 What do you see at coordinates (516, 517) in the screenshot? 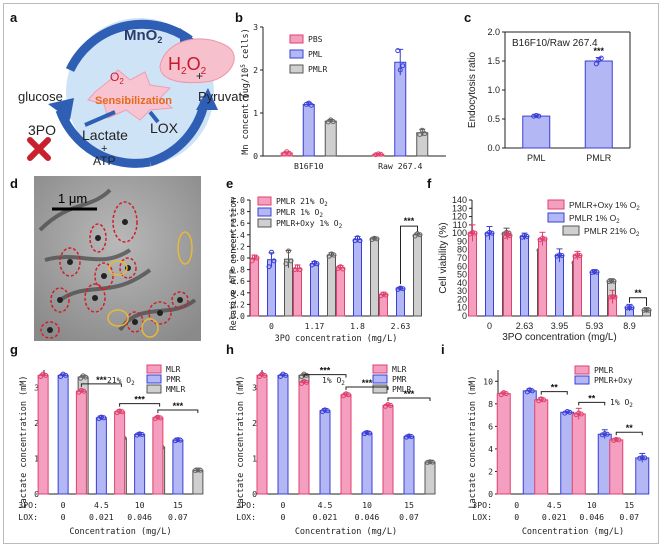
I see `row-value-lox-i: 0` at bounding box center [516, 517].